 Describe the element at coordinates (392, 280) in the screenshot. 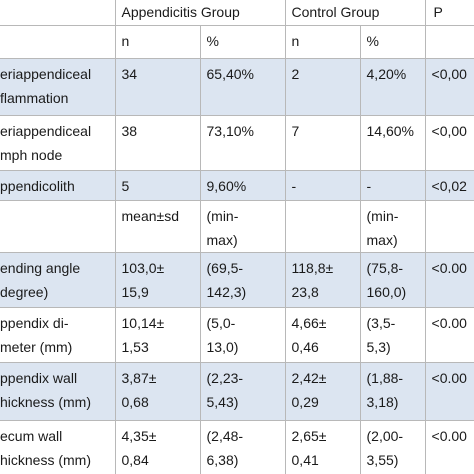

I see `cell: (75,8- 160,0)` at that location.